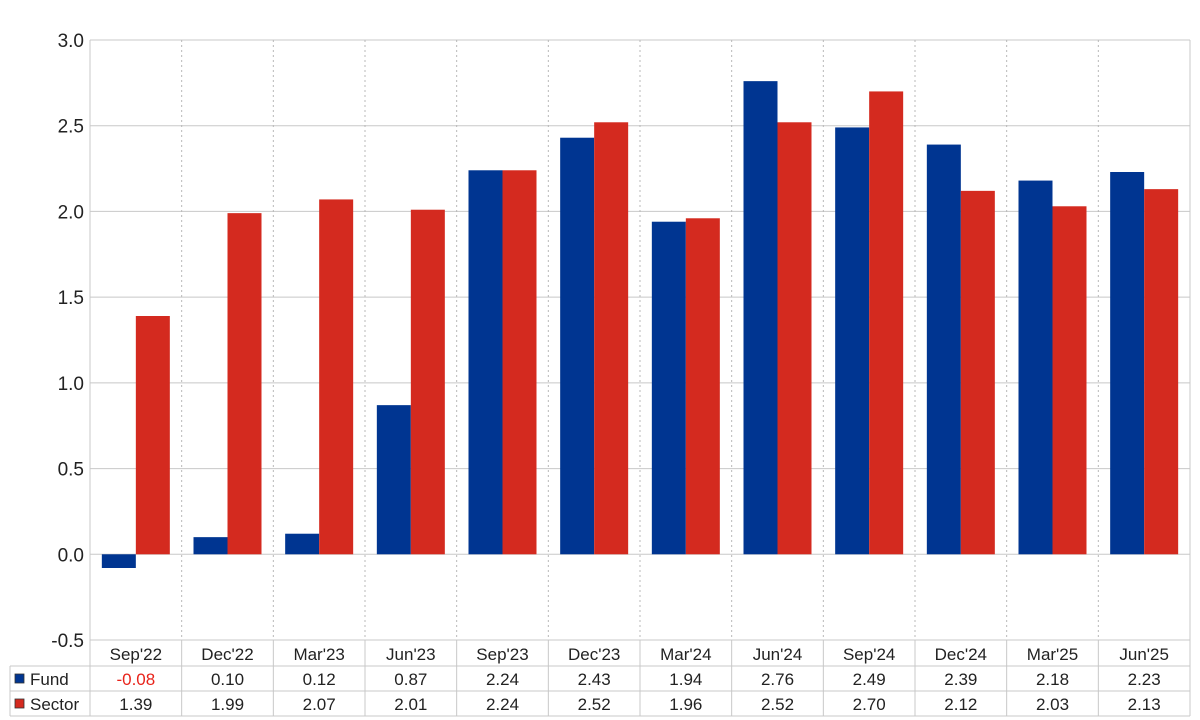 This screenshot has width=1200, height=720. Describe the element at coordinates (19, 678) in the screenshot. I see `legend-swatch-fund` at that location.